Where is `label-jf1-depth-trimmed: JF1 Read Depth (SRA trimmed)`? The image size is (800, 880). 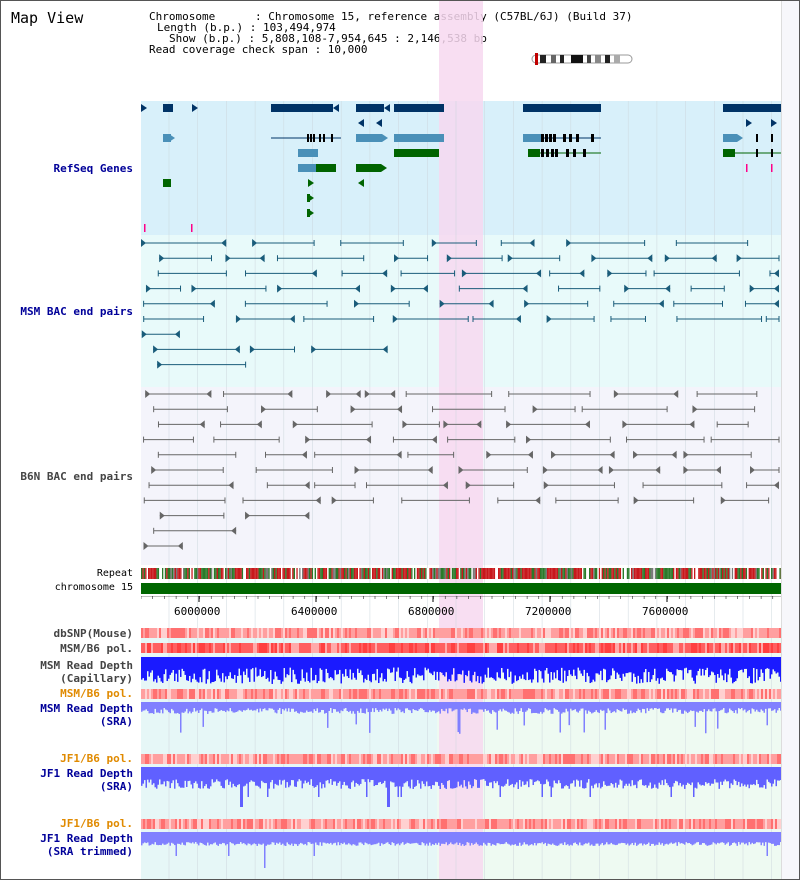
label-jf1-depth-trimmed: JF1 Read Depth (SRA trimmed) is located at coordinates (86, 846).